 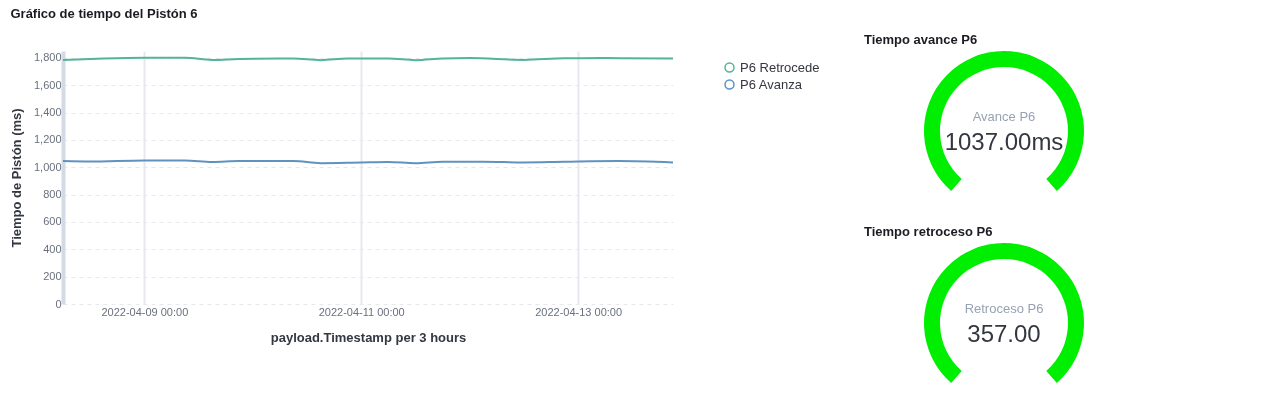 What do you see at coordinates (52, 276) in the screenshot?
I see `y-tick-label: 200` at bounding box center [52, 276].